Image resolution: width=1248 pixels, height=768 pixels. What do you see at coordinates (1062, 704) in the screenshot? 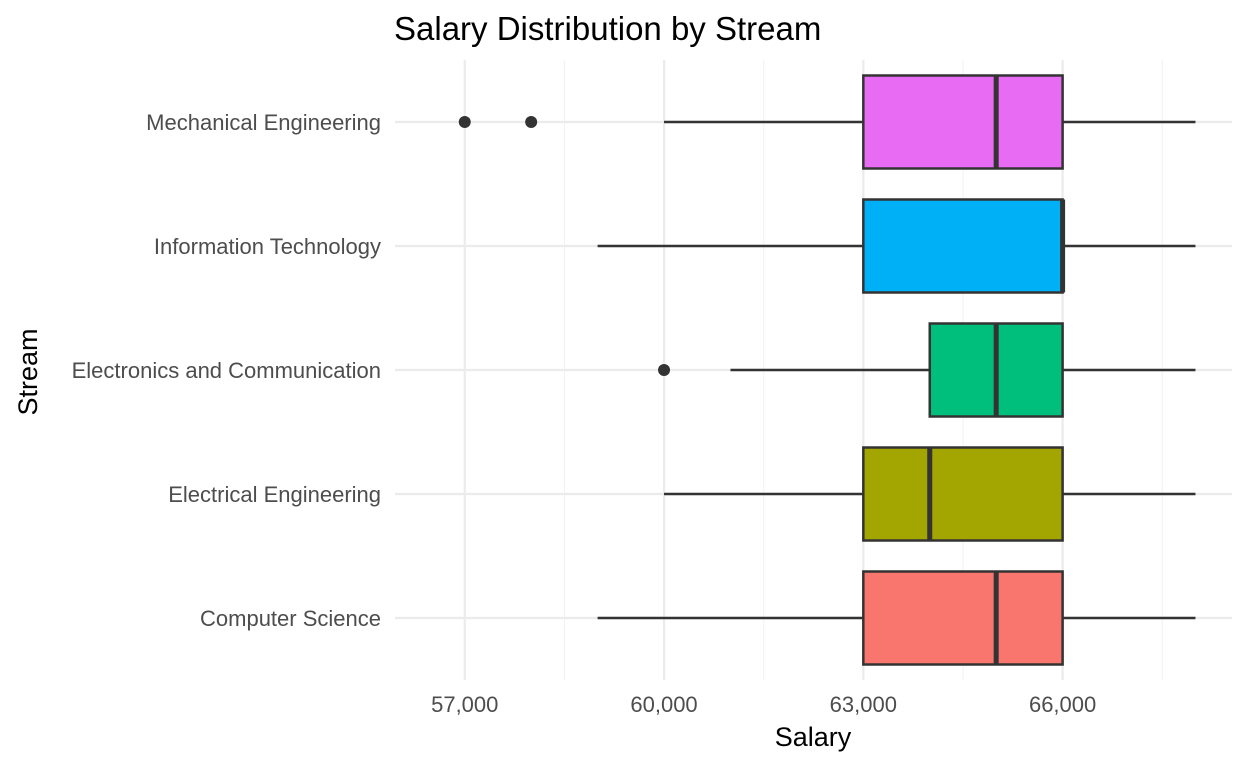
I see `x-tick-label: 66,000` at bounding box center [1062, 704].